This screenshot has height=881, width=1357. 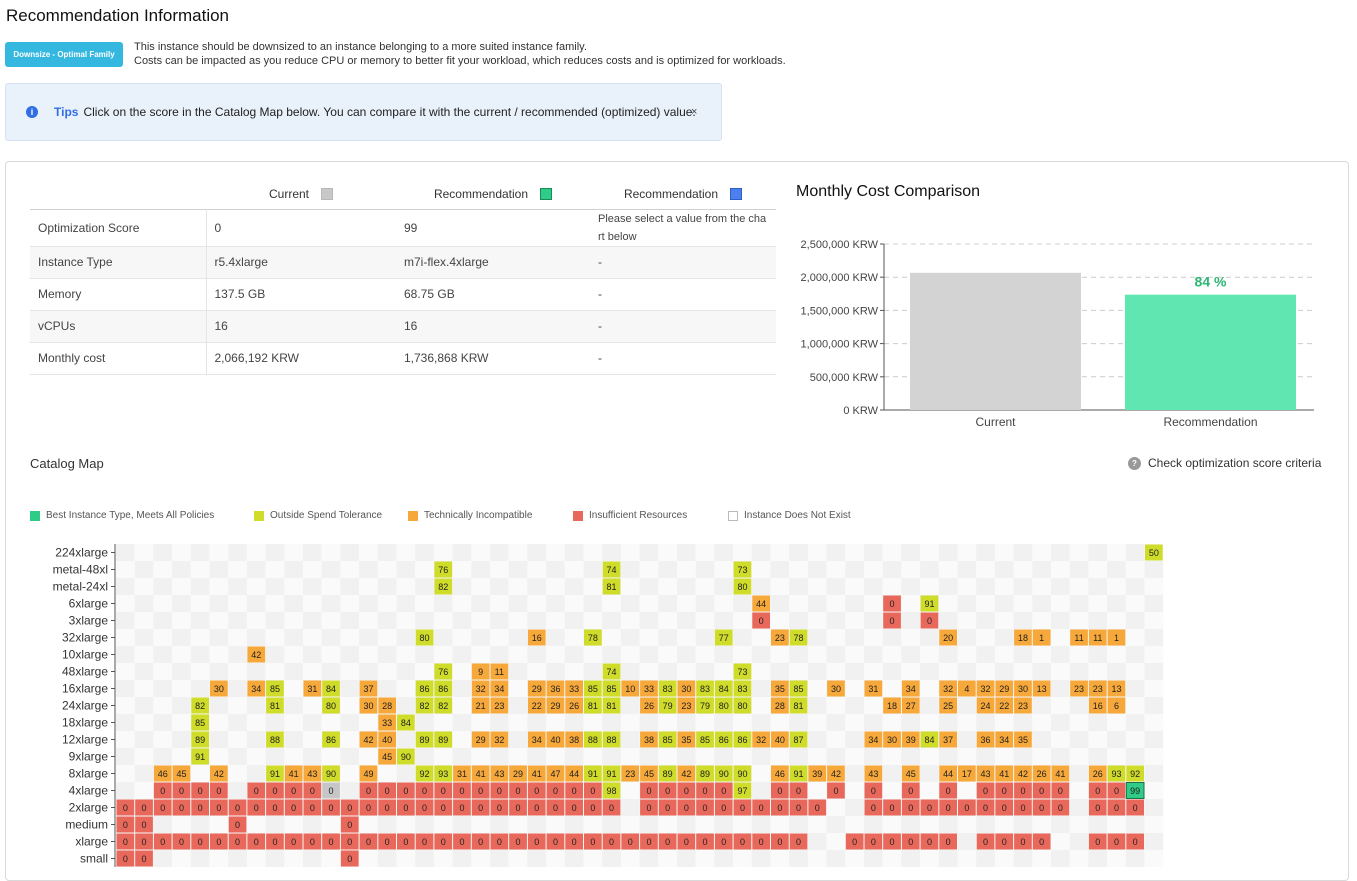 I want to click on score-value: 18, so click(x=1023, y=638).